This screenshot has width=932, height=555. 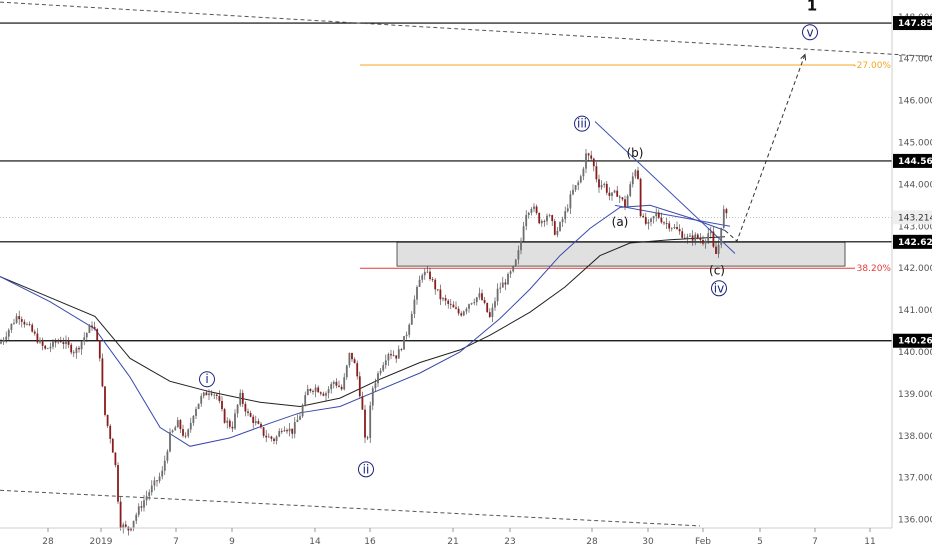 I want to click on wave-label: ii, so click(x=366, y=469).